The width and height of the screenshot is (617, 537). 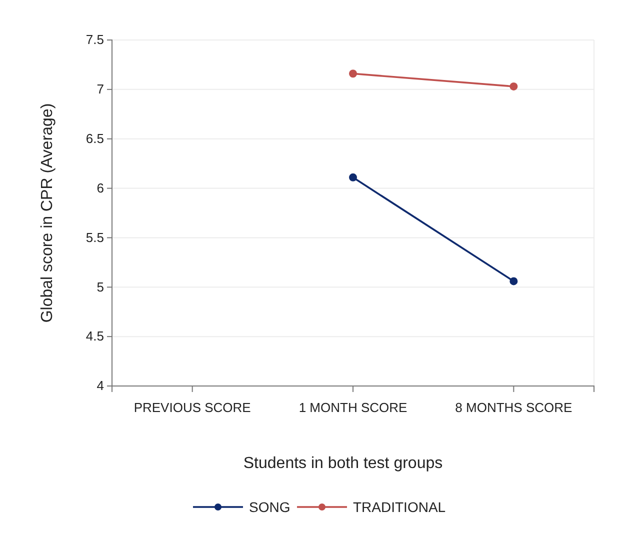 I want to click on x-tick-label: PREVIOUS SCORE, so click(x=193, y=407).